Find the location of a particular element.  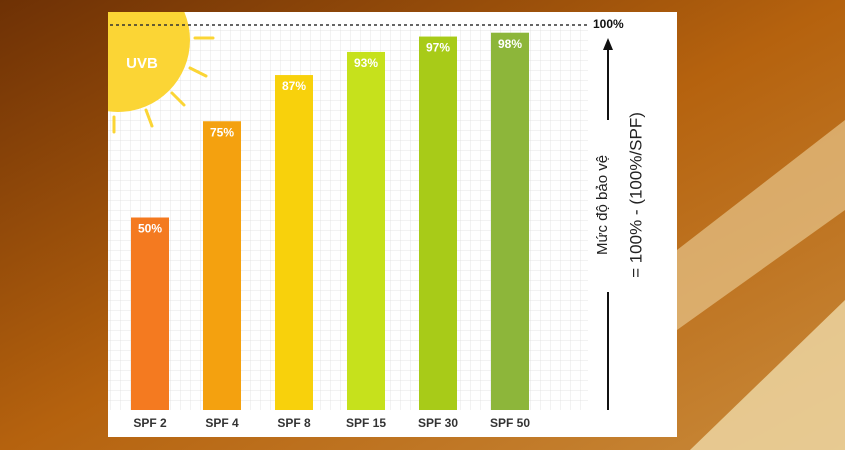

x-tick-label: SPF 30 is located at coordinates (438, 423).